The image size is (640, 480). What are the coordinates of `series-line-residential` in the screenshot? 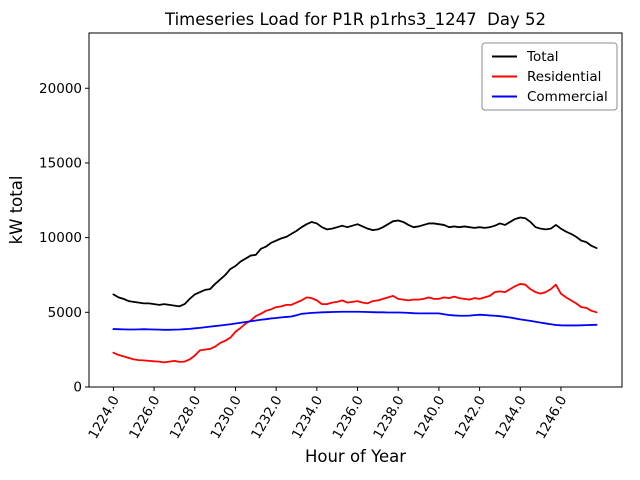 It's located at (355, 323).